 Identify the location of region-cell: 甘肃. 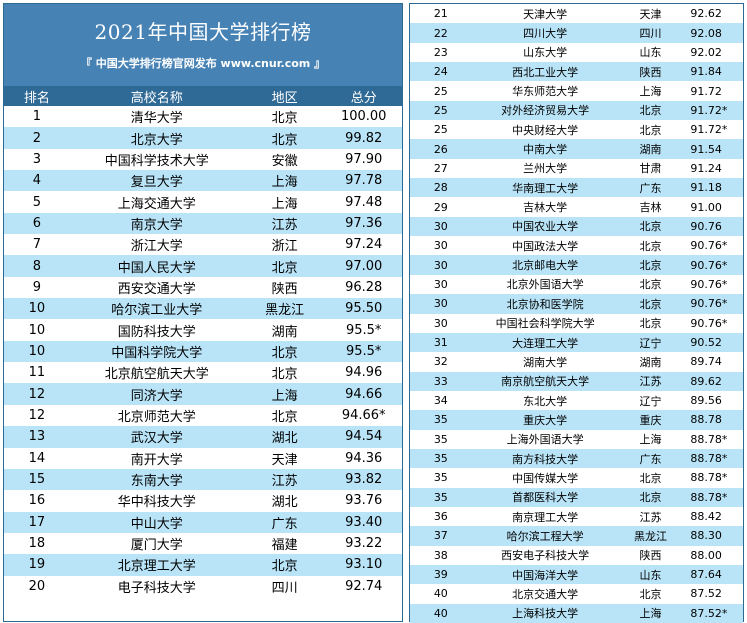
(650, 169).